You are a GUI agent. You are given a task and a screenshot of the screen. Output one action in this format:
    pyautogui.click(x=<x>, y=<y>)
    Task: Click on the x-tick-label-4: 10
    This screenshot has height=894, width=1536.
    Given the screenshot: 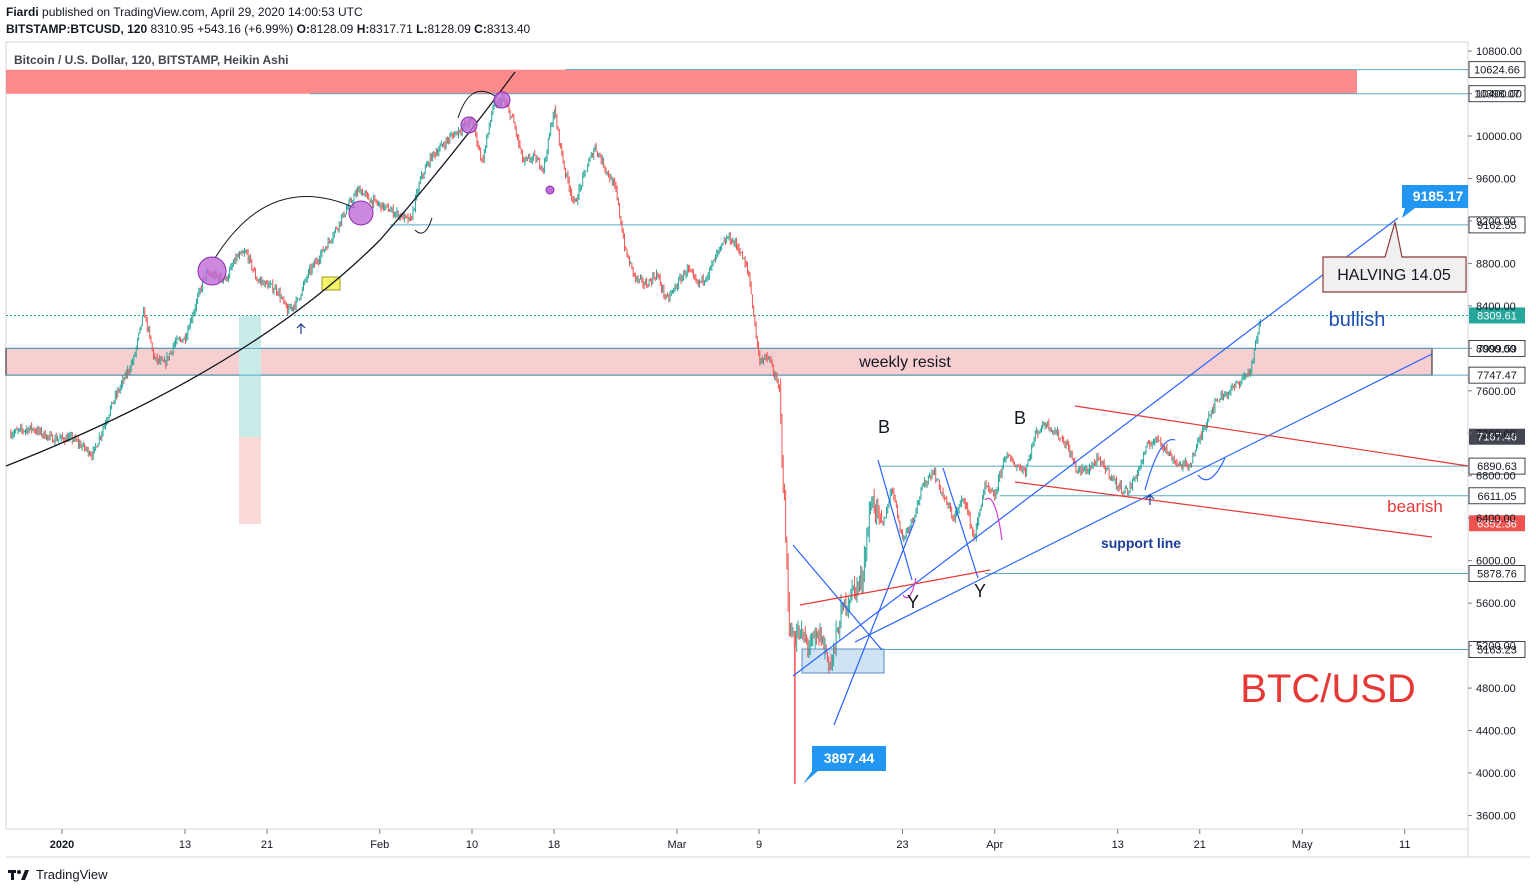 What is the action you would take?
    pyautogui.click(x=472, y=845)
    